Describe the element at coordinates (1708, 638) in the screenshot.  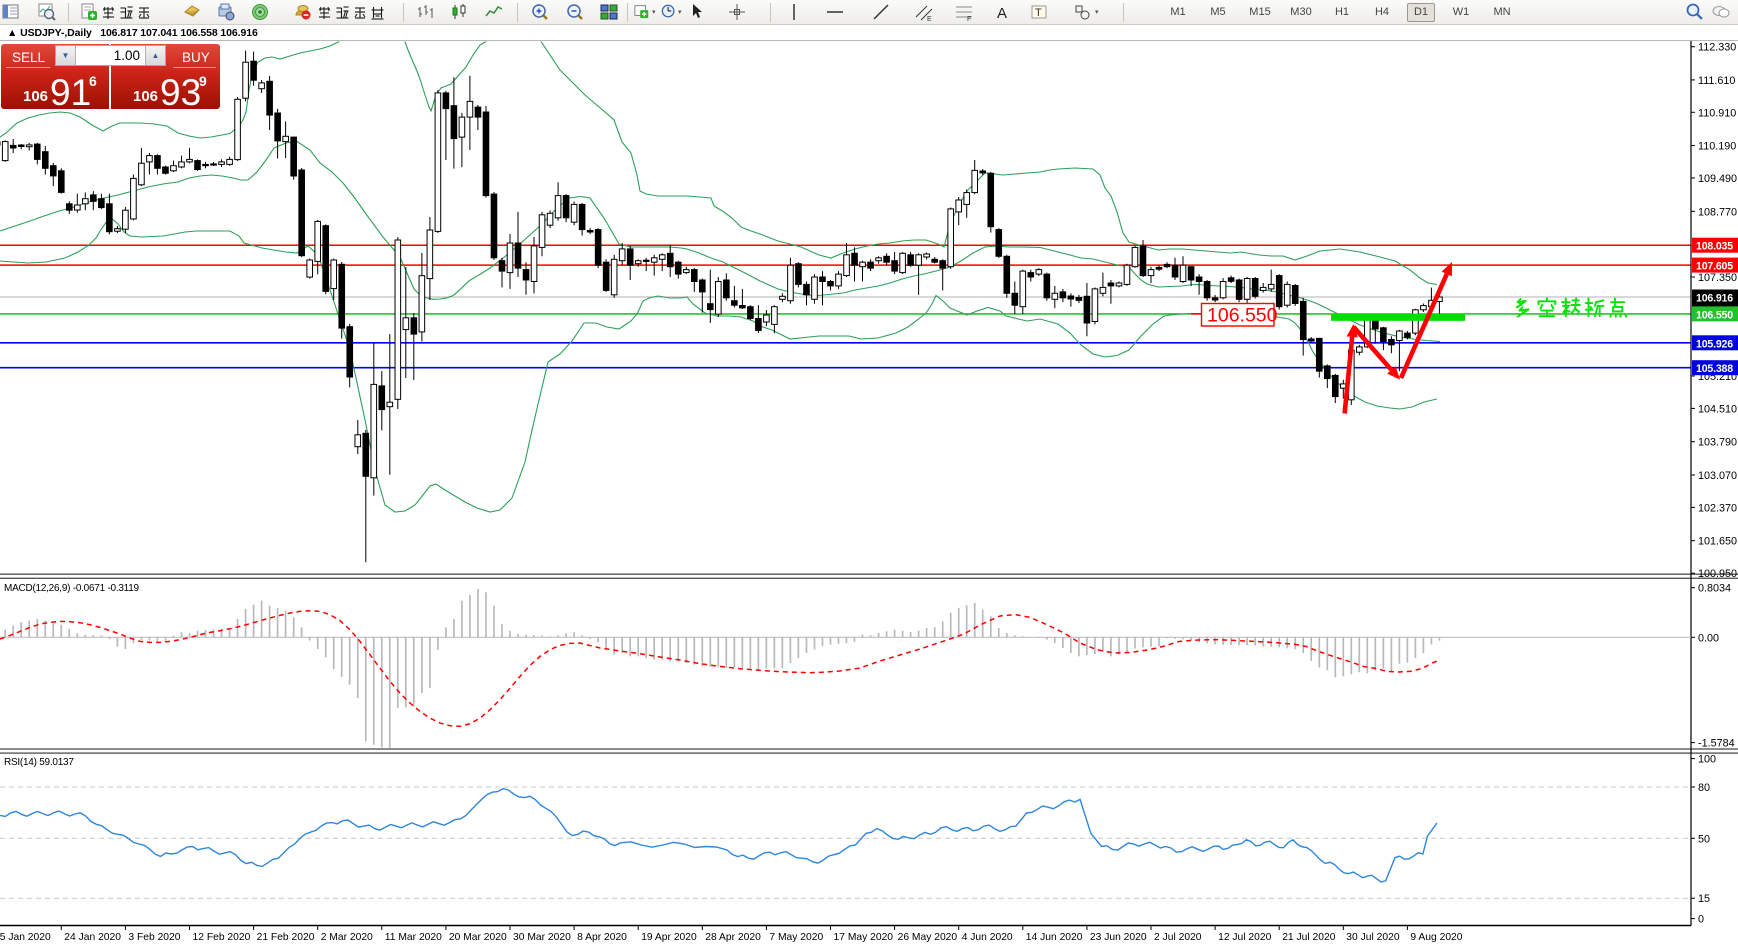
I see `svg-text: 0.00` at that location.